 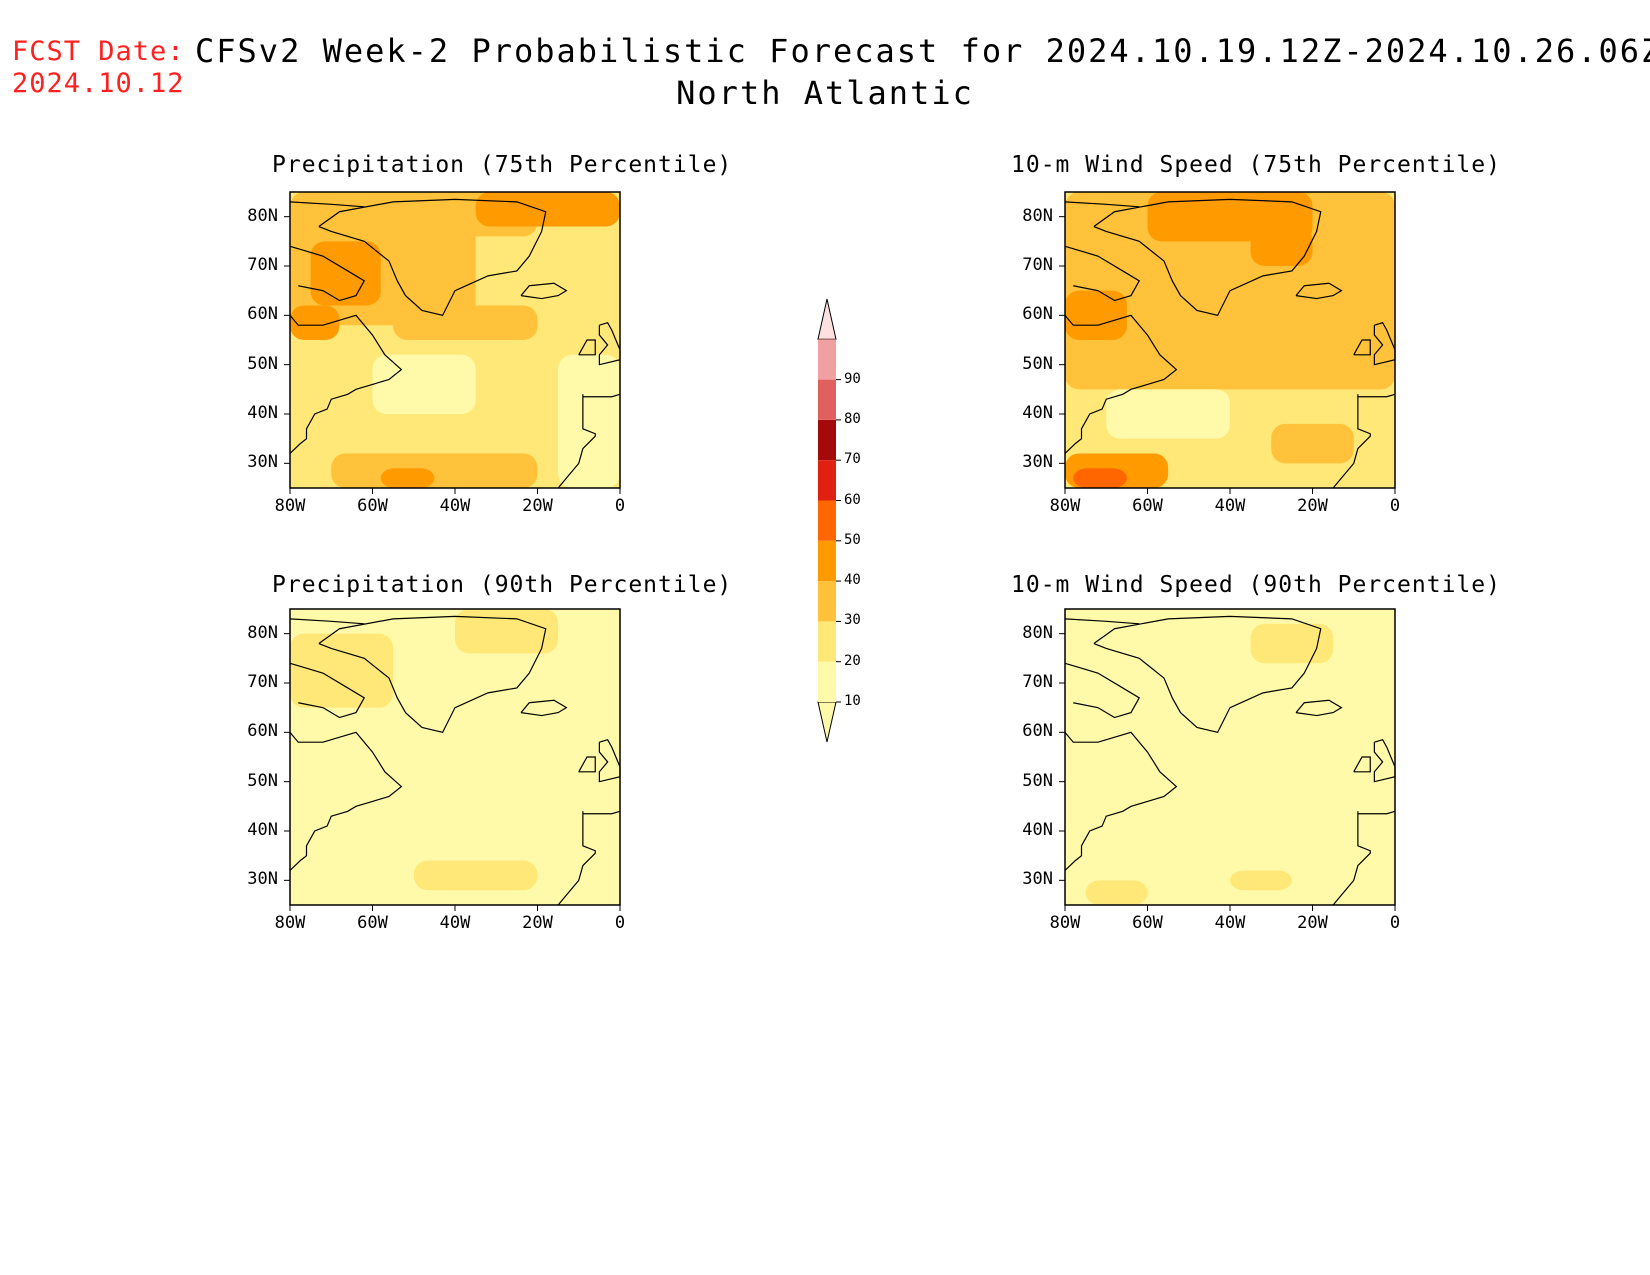 What do you see at coordinates (852, 378) in the screenshot?
I see `colorbar-label: 90` at bounding box center [852, 378].